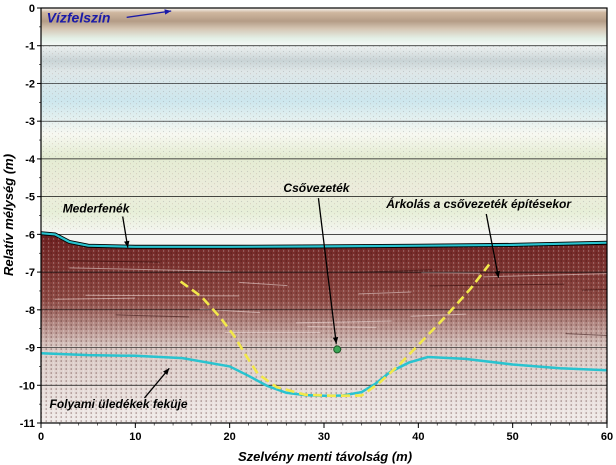 This screenshot has width=616, height=465. What do you see at coordinates (230, 437) in the screenshot?
I see `x-tick-label: 20` at bounding box center [230, 437].